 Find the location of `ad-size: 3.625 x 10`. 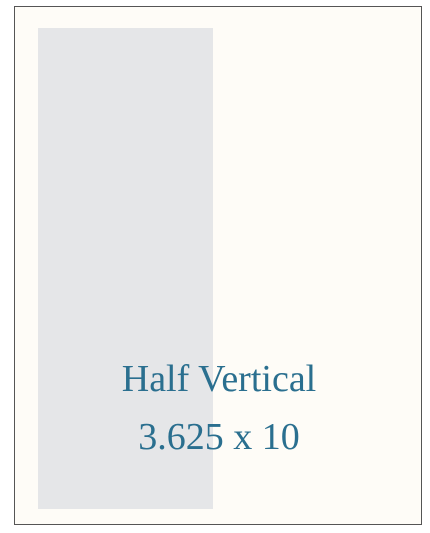

ad-size: 3.625 x 10 is located at coordinates (219, 437).